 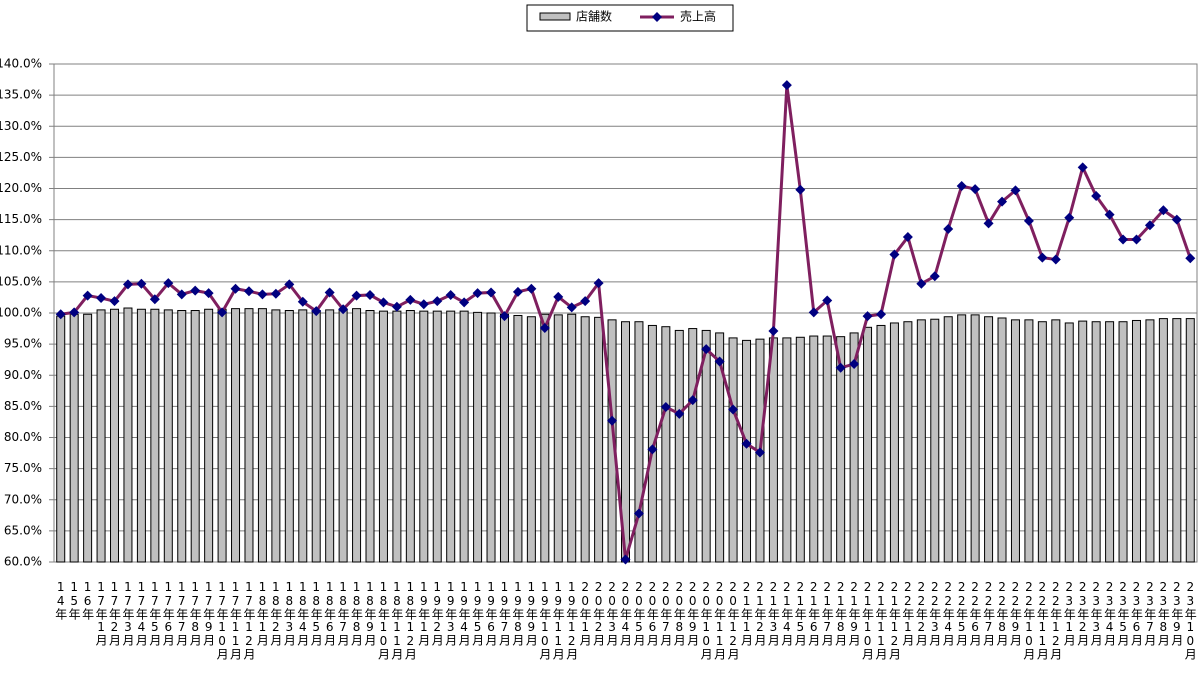 I want to click on x-tick-label: 21年8月, so click(x=840, y=613).